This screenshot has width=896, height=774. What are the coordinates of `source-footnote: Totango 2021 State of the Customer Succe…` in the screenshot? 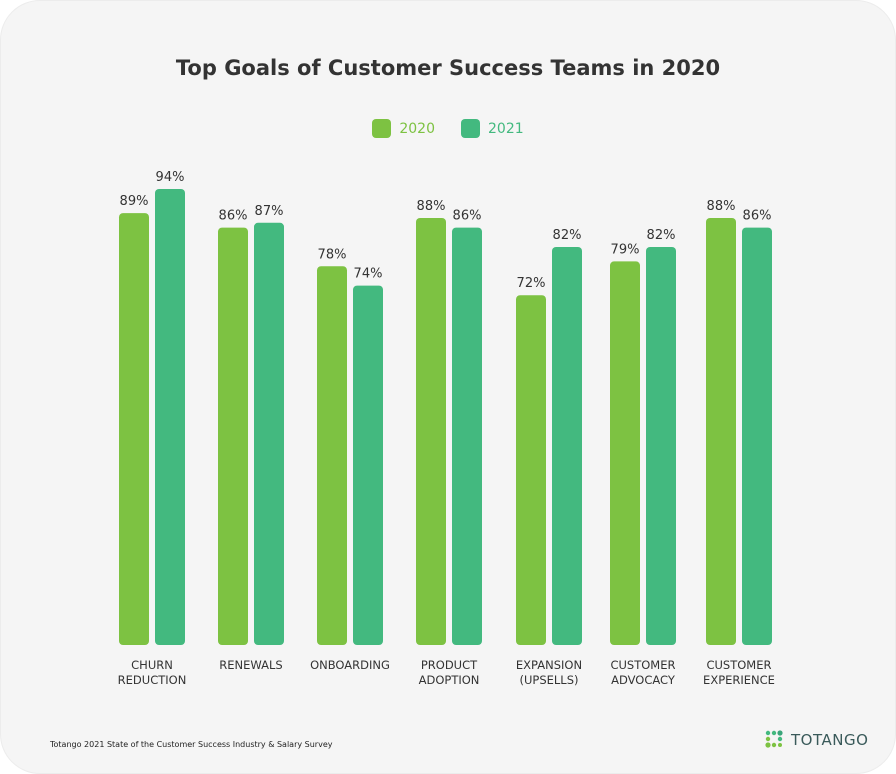 It's located at (191, 744).